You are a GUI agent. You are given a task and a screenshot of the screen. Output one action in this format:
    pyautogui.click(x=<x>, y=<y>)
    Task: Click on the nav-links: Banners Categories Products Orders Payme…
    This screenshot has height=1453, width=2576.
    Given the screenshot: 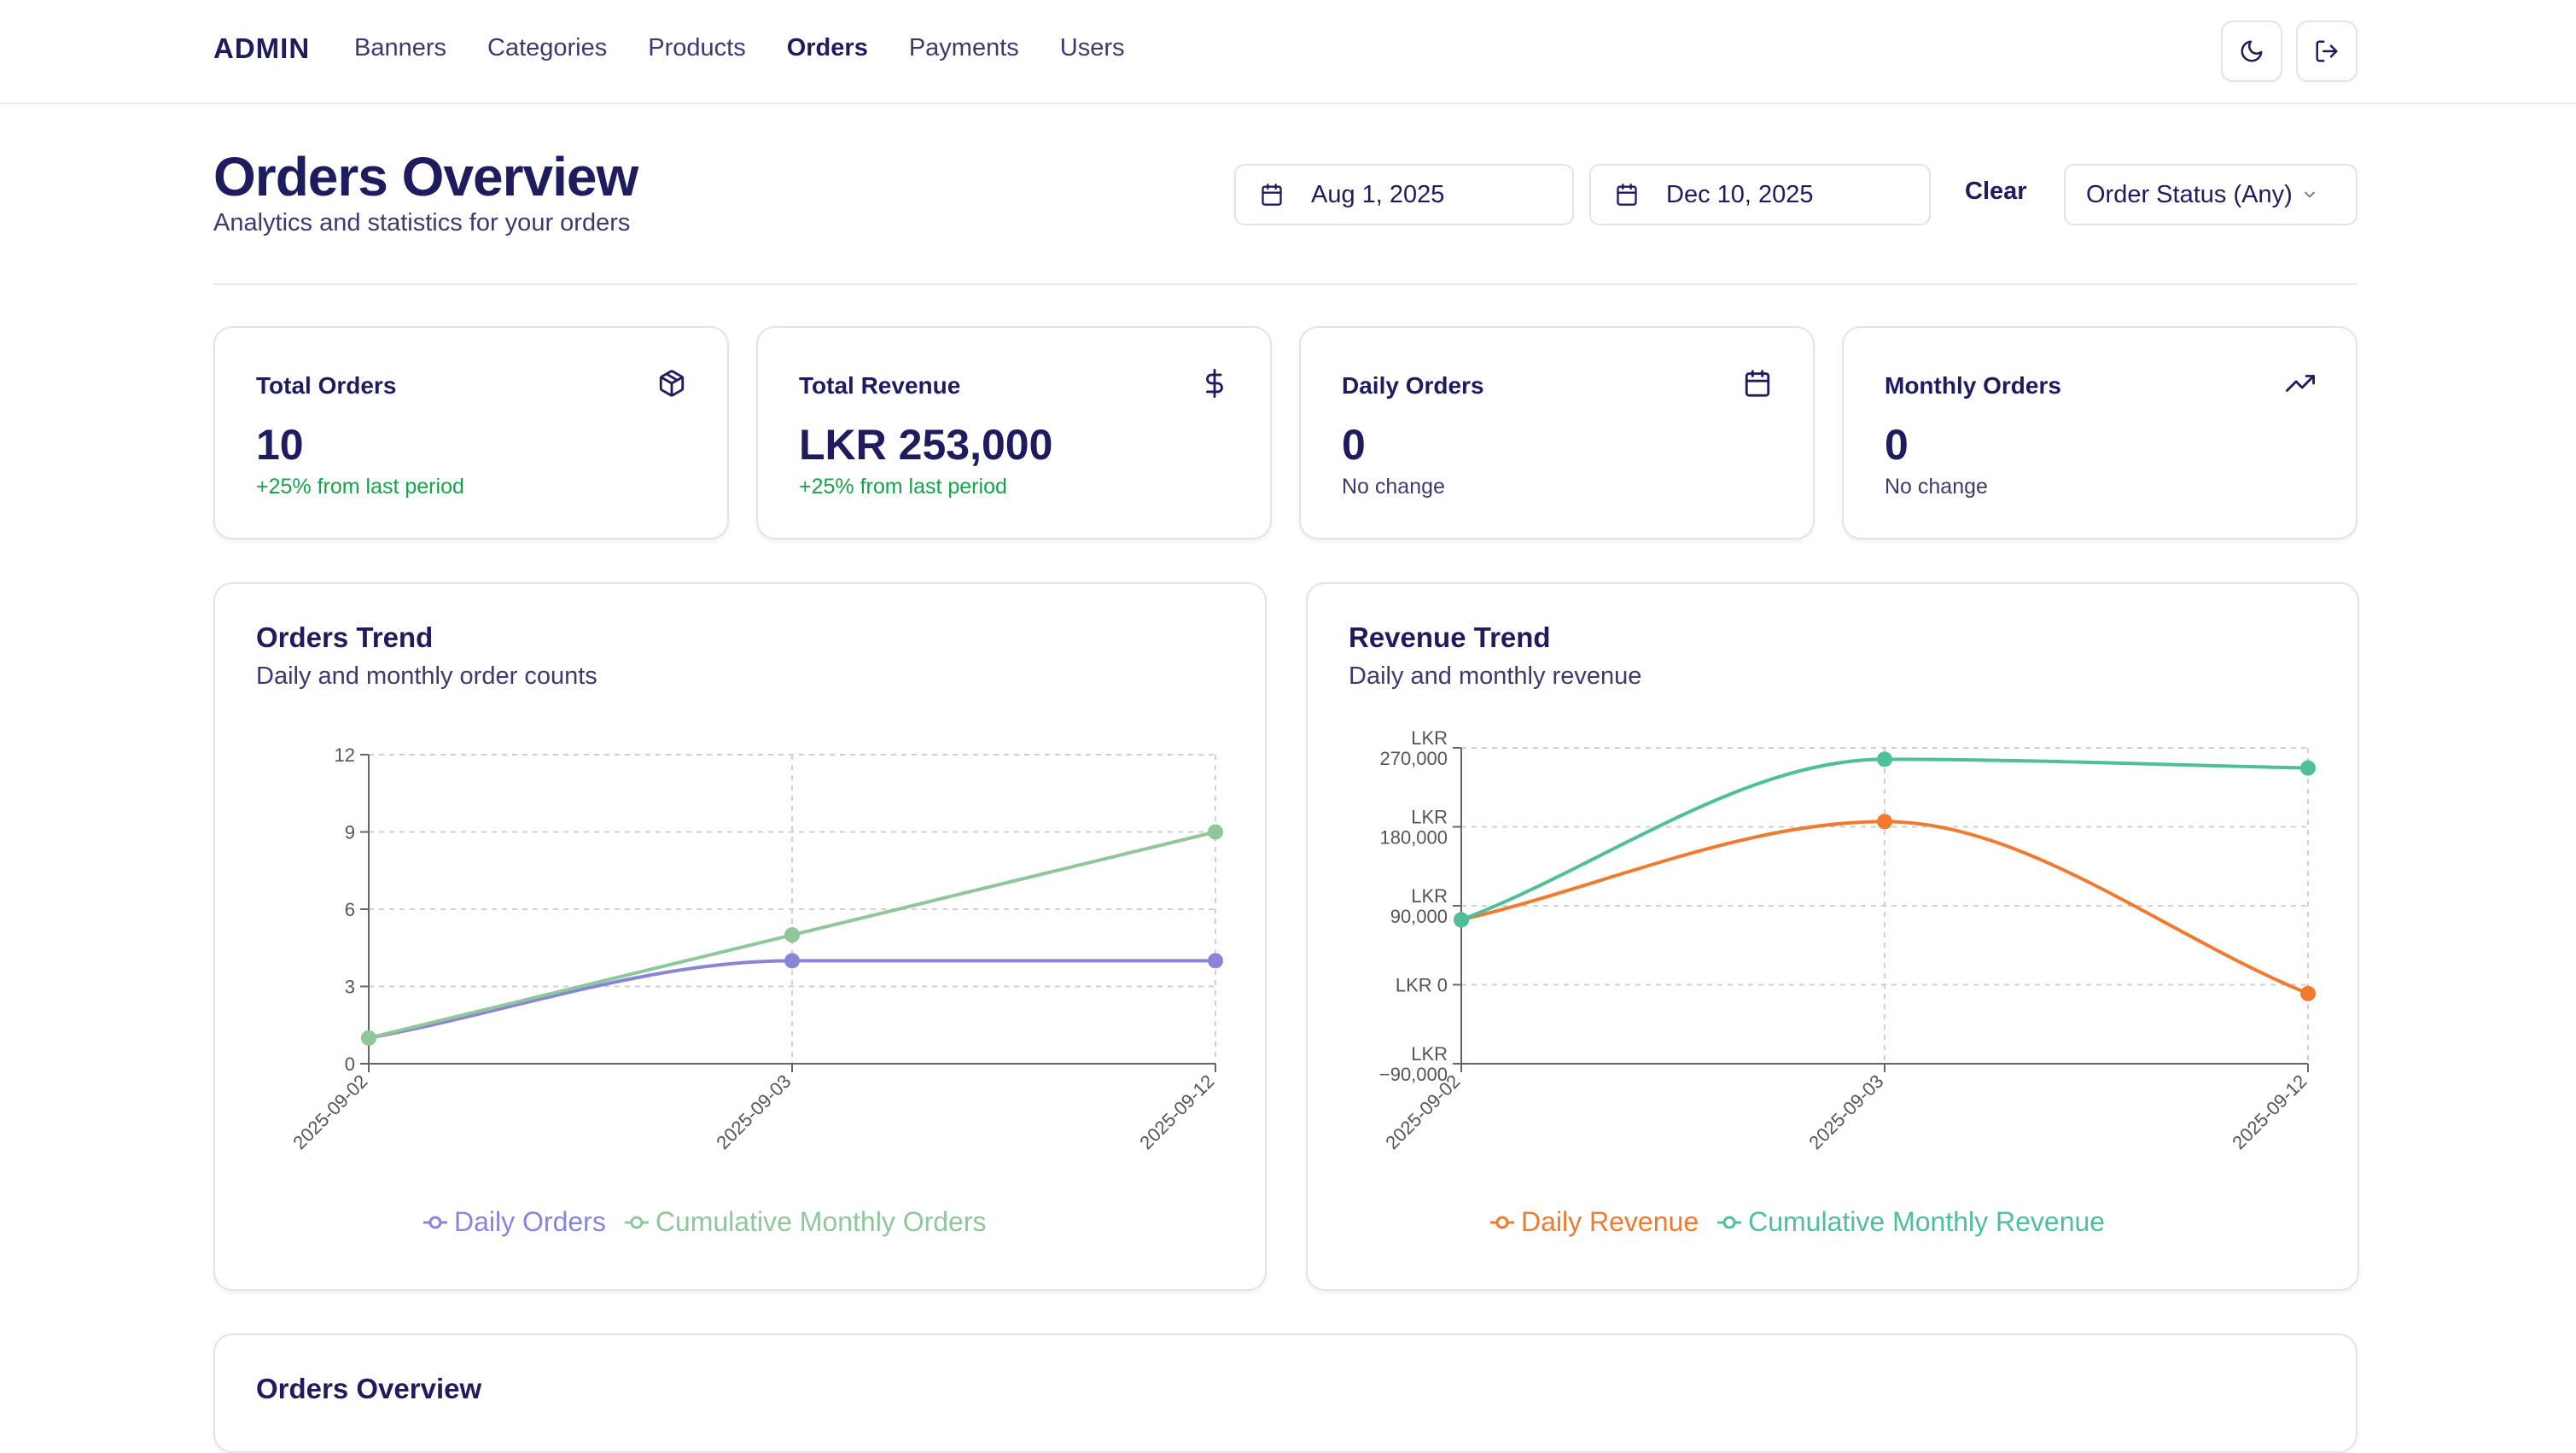 What is the action you would take?
    pyautogui.click(x=760, y=48)
    